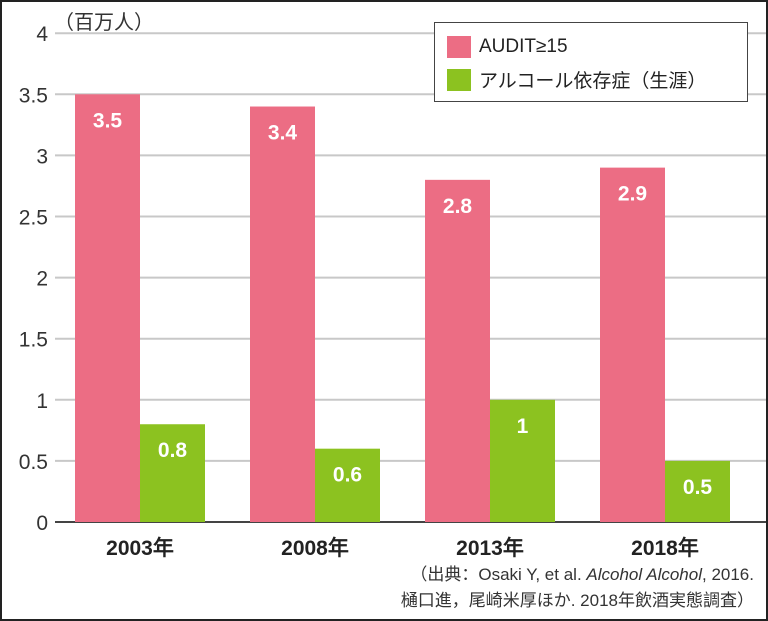 The height and width of the screenshot is (621, 768). I want to click on data-label: 3.4, so click(283, 133).